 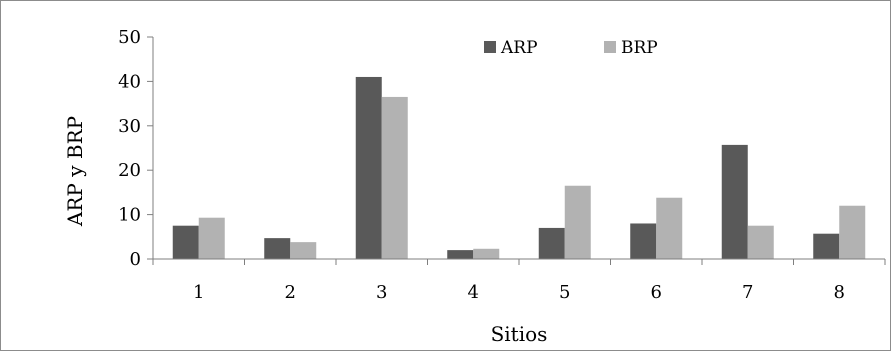 What do you see at coordinates (135, 148) in the screenshot?
I see `y-axis-ticks: 0 10 20 30 40 50` at bounding box center [135, 148].